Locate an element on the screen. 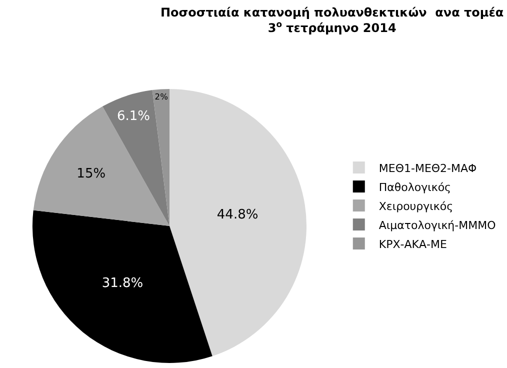 The image size is (507, 368). chart-title: Ποσοστιαία κατανομή πολυανθεκτικών ανα τομέα 3$^{ο}$ τετράμηνο 2014 is located at coordinates (332, 21).